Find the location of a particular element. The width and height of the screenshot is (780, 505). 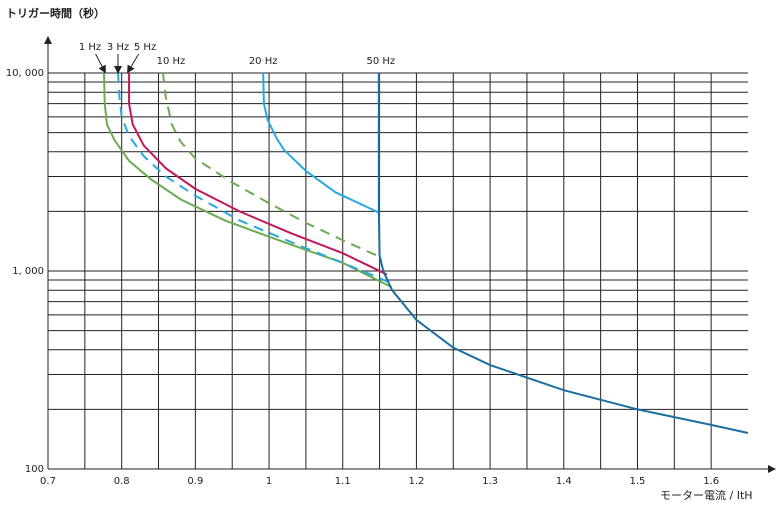

x-tick-label: 0.9 is located at coordinates (195, 481).